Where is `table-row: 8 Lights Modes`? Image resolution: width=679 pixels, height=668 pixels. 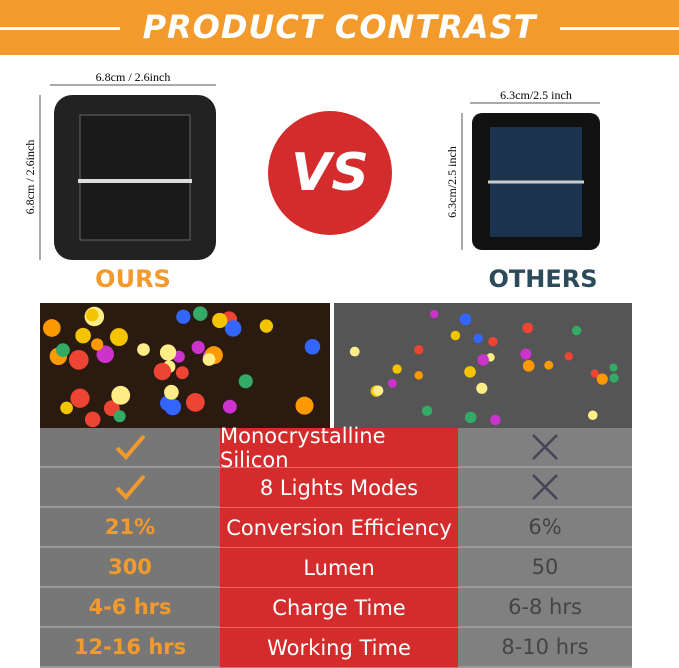 table-row: 8 Lights Modes is located at coordinates (336, 488).